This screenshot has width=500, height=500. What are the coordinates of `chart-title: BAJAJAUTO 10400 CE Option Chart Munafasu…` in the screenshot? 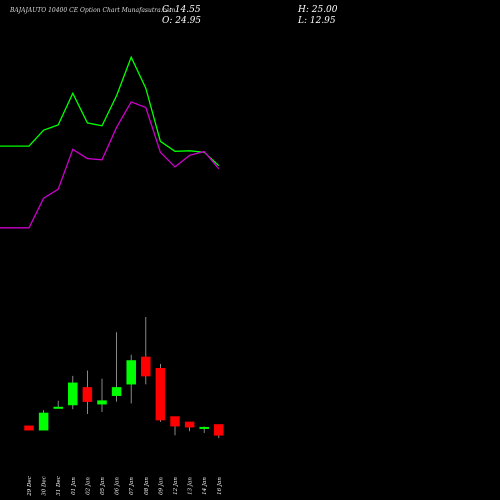 It's located at (93, 10).